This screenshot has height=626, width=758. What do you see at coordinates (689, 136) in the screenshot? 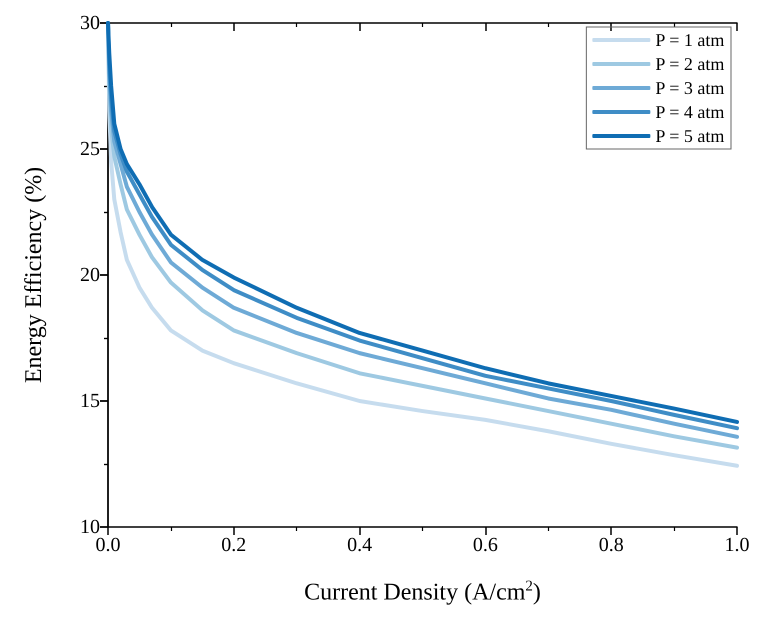
I see `legend-label: P = 5 atm` at bounding box center [689, 136].